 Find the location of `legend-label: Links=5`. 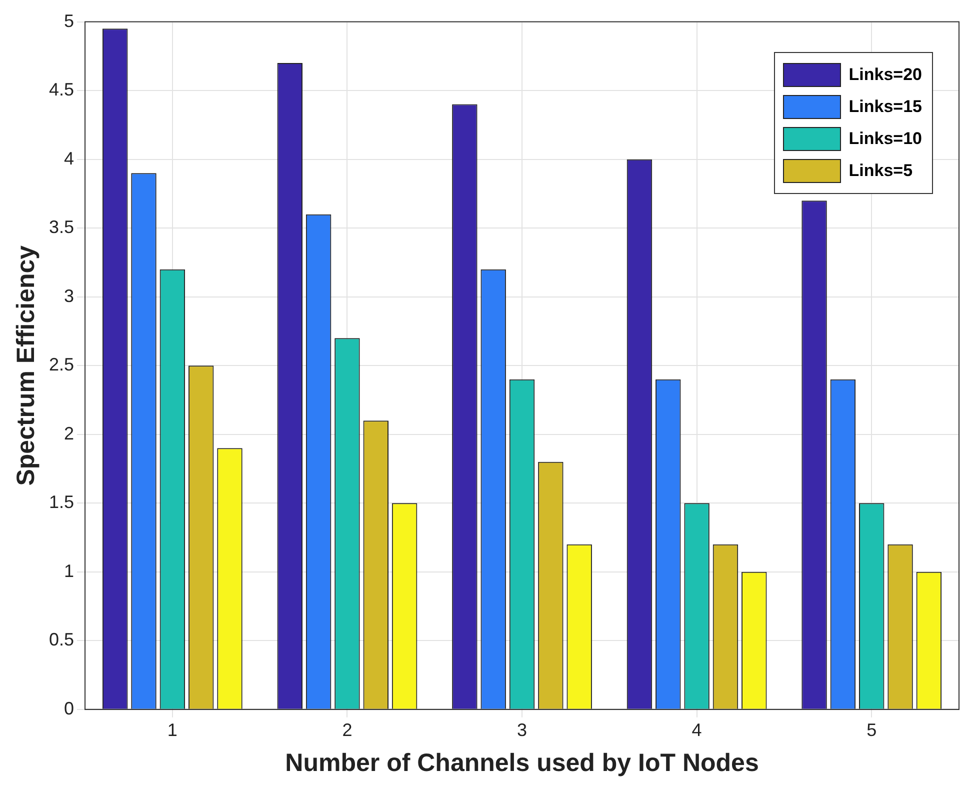

legend-label: Links=5 is located at coordinates (880, 171).